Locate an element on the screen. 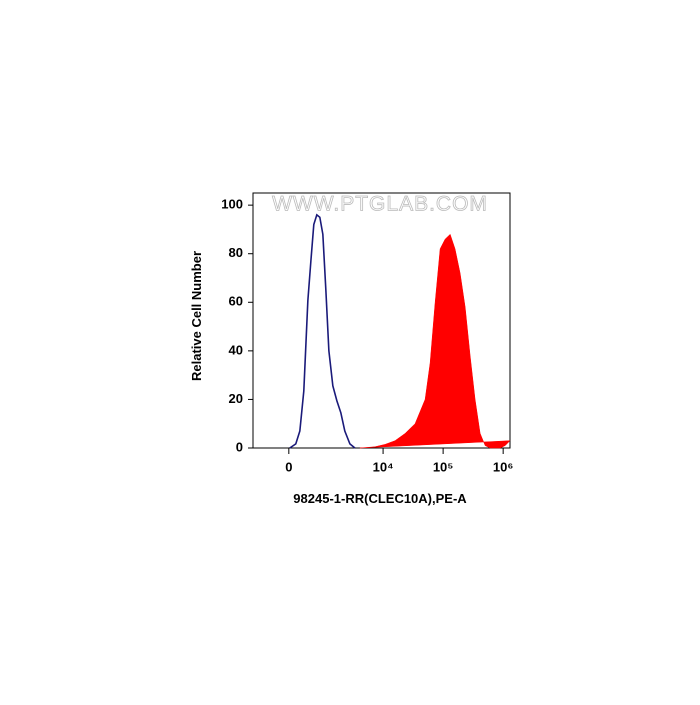  y-tick-label: 100 is located at coordinates (232, 204).